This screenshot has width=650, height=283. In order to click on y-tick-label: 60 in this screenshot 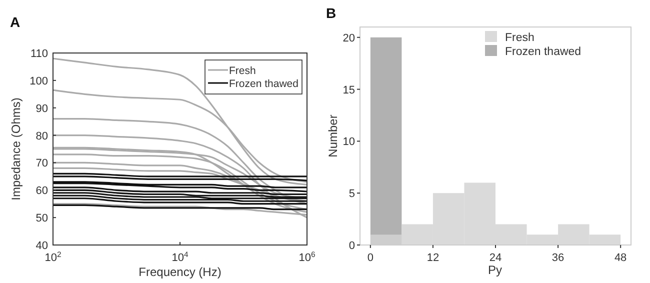, I will do `click(42, 191)`.